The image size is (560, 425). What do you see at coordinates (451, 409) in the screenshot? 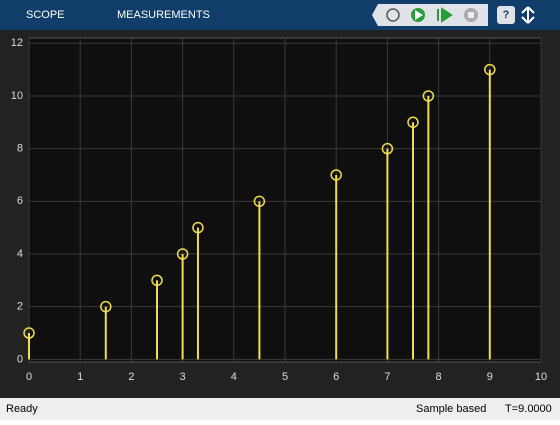
I see `mode-text: Sample based` at bounding box center [451, 409].